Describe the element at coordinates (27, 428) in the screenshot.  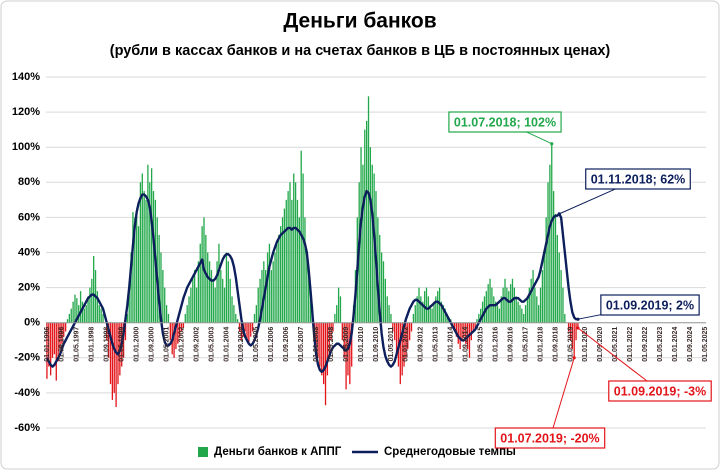
I see `y-tick-label: -60%` at that location.